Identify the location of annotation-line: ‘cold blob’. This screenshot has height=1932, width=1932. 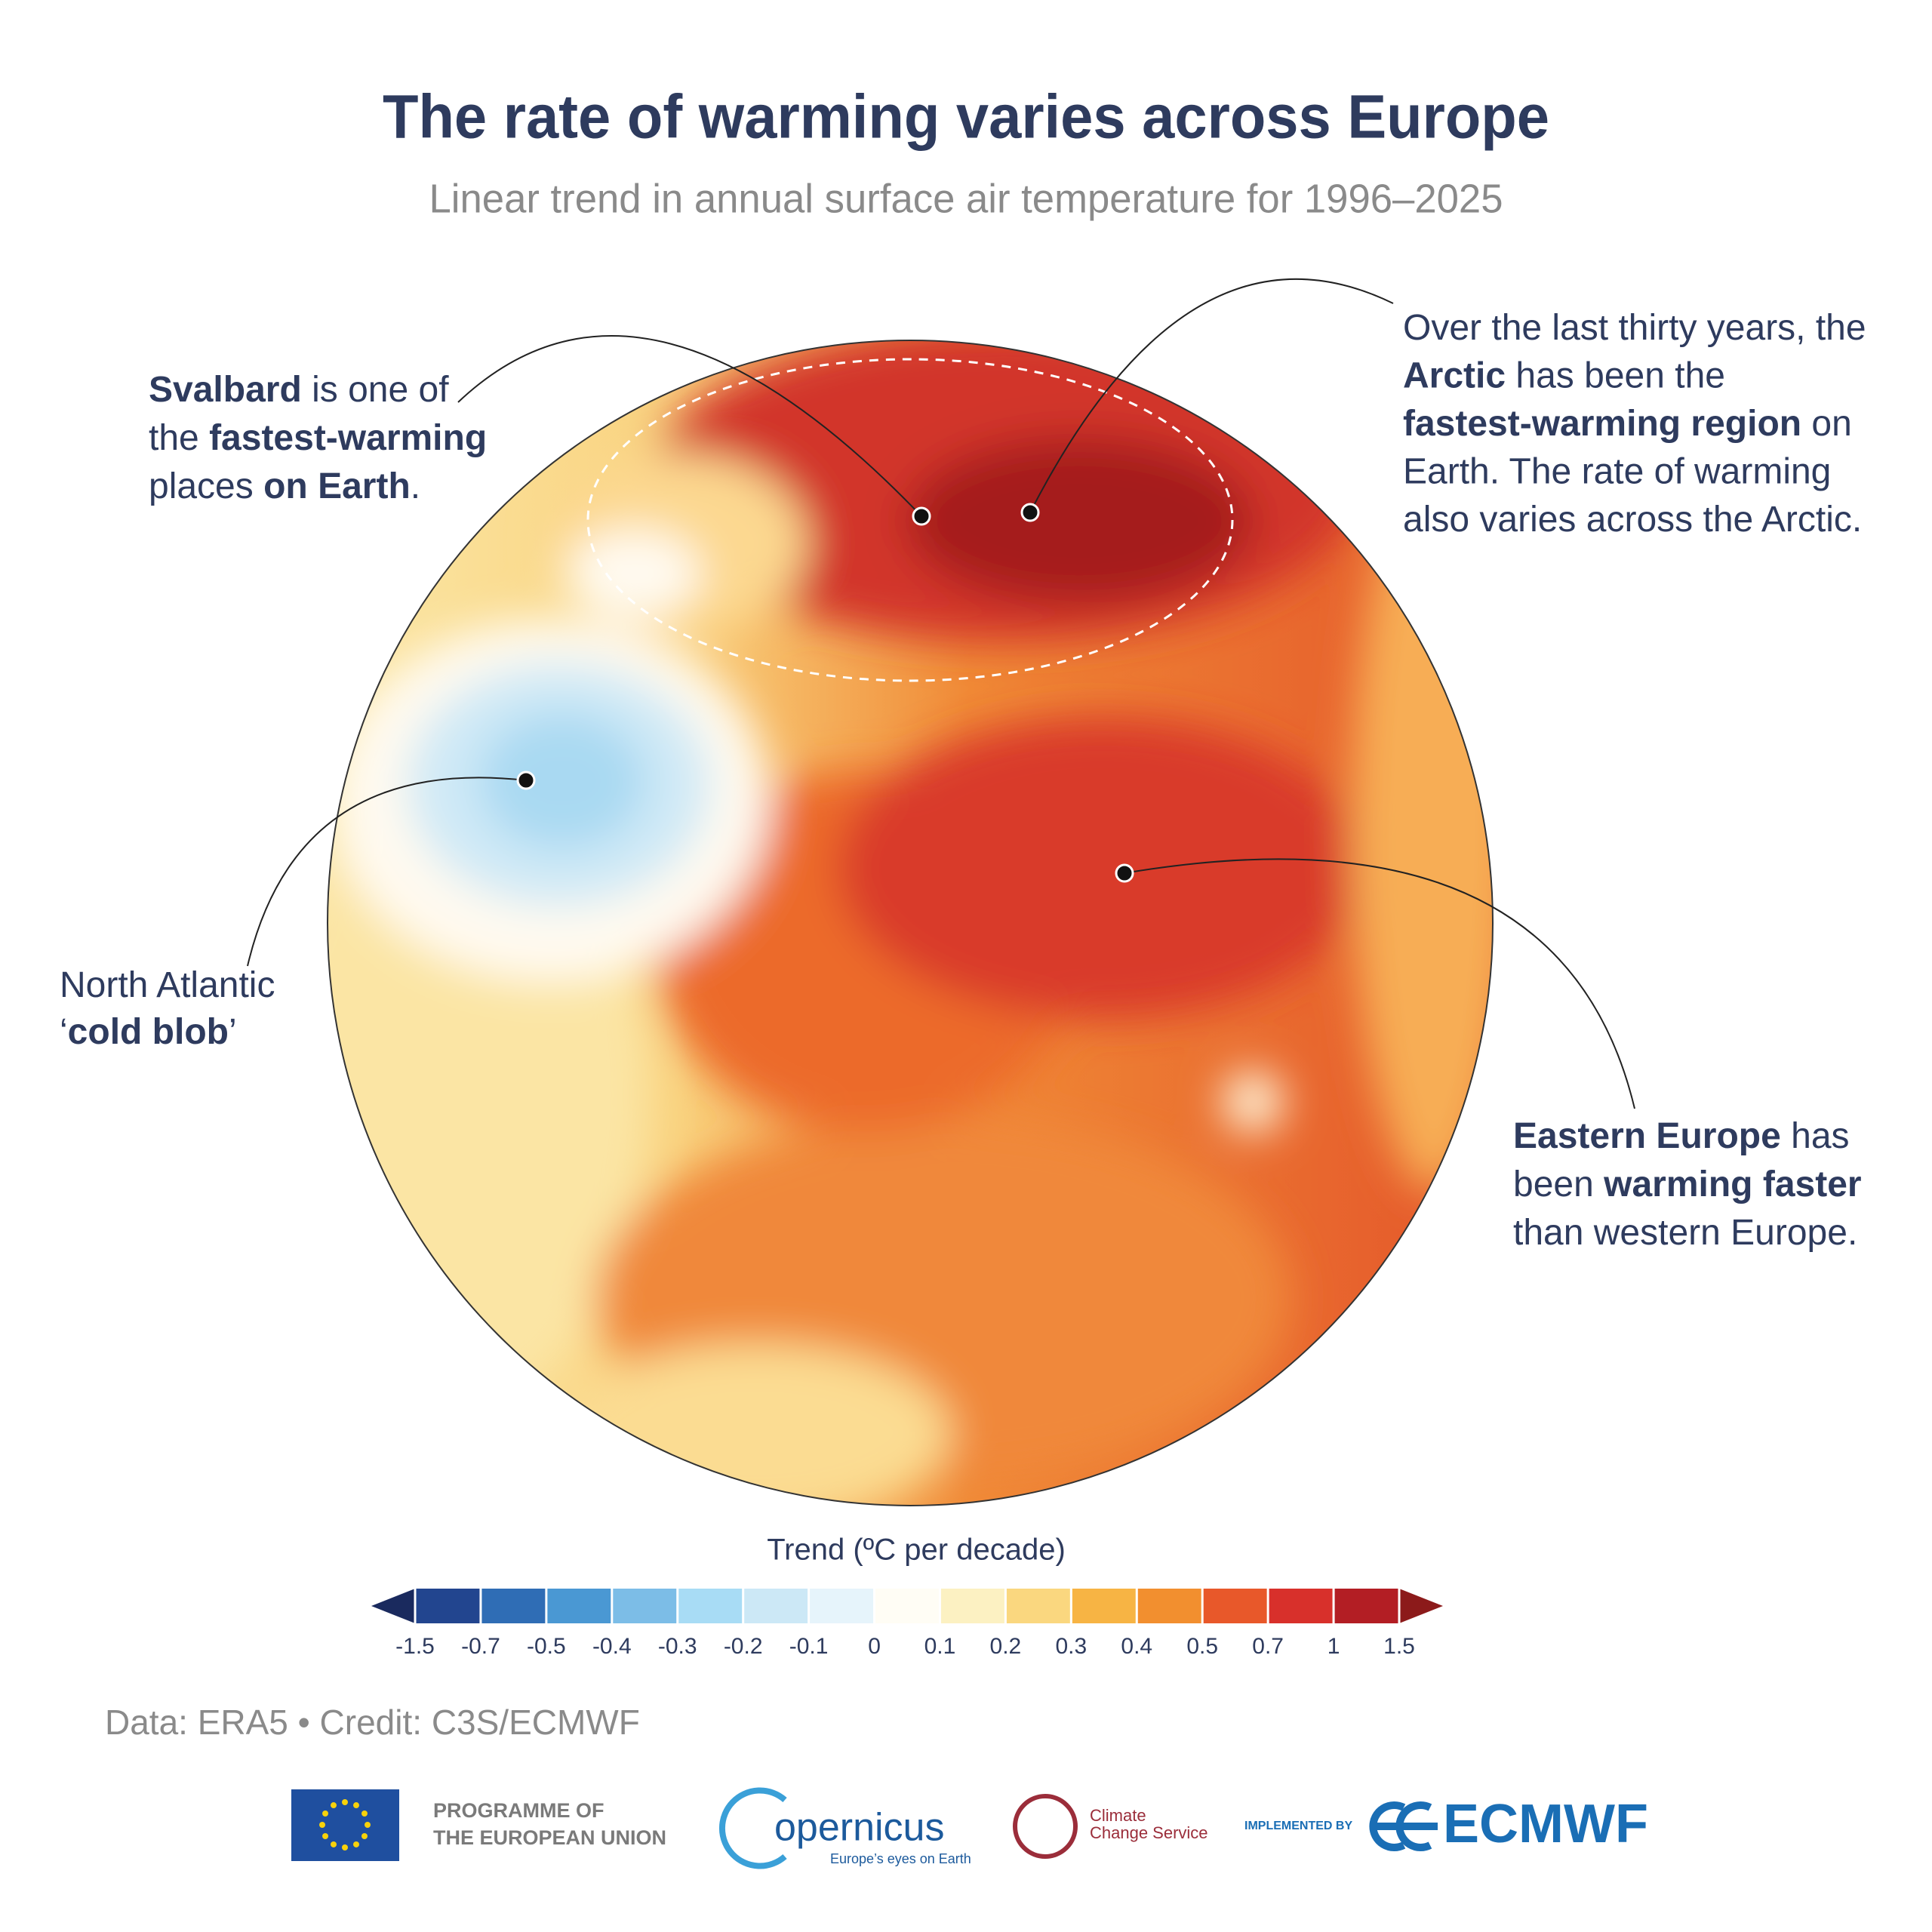
(148, 1032).